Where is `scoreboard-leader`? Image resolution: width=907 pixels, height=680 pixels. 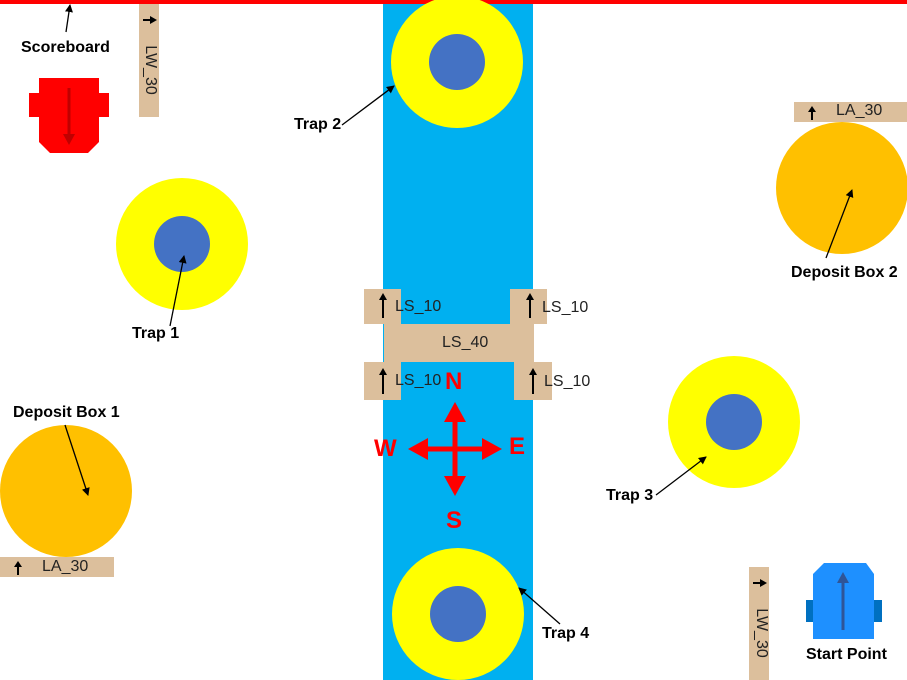
scoreboard-leader is located at coordinates (69, 18).